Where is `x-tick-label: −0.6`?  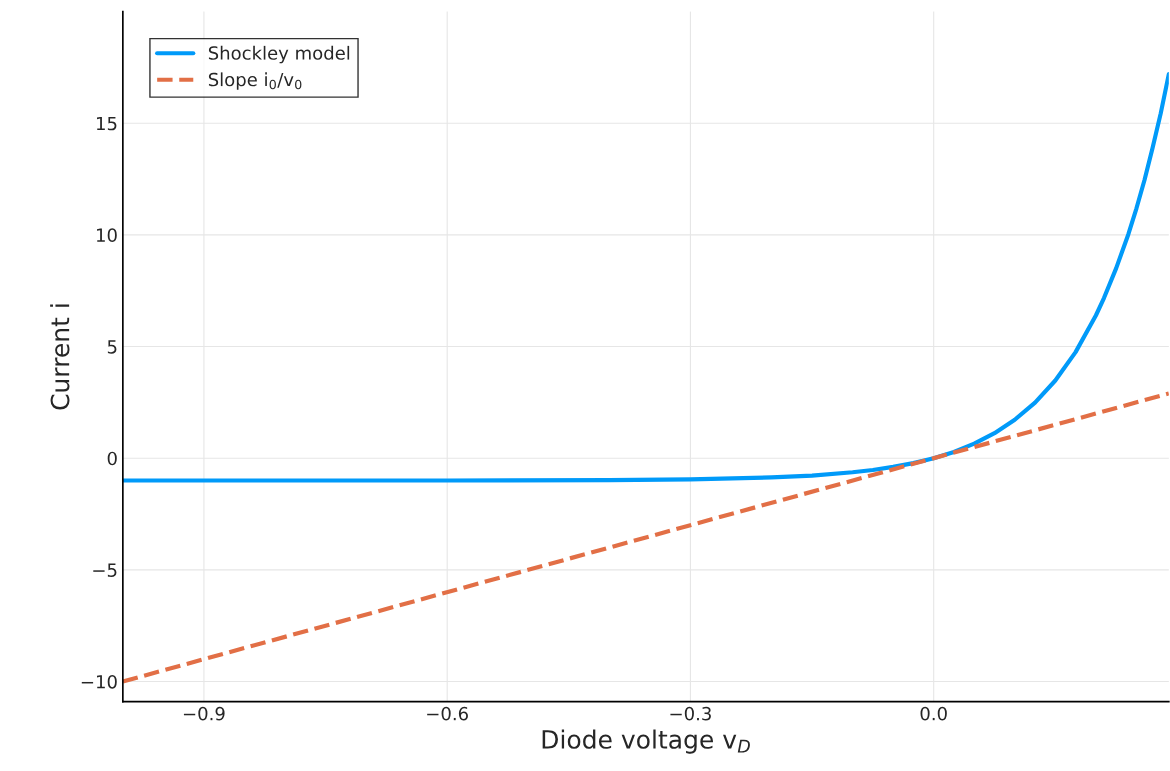
x-tick-label: −0.6 is located at coordinates (447, 713).